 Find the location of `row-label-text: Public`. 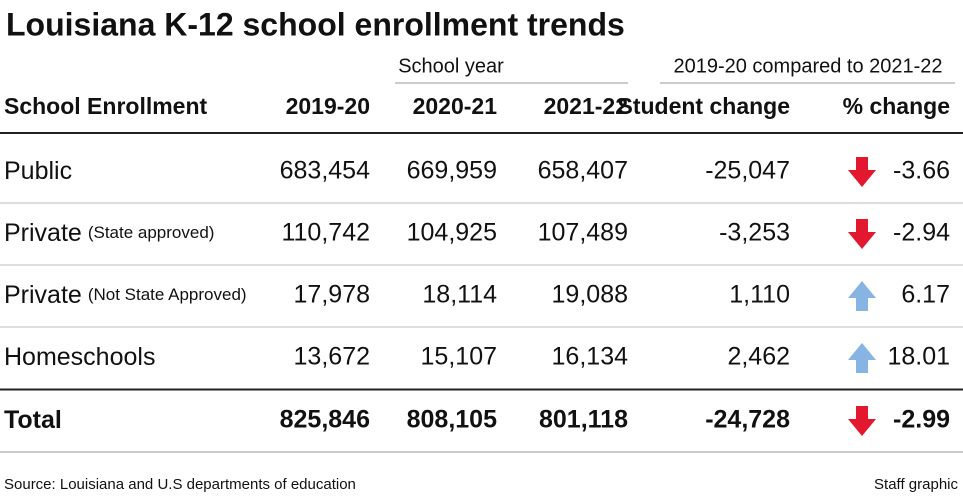

row-label-text: Public is located at coordinates (38, 171).